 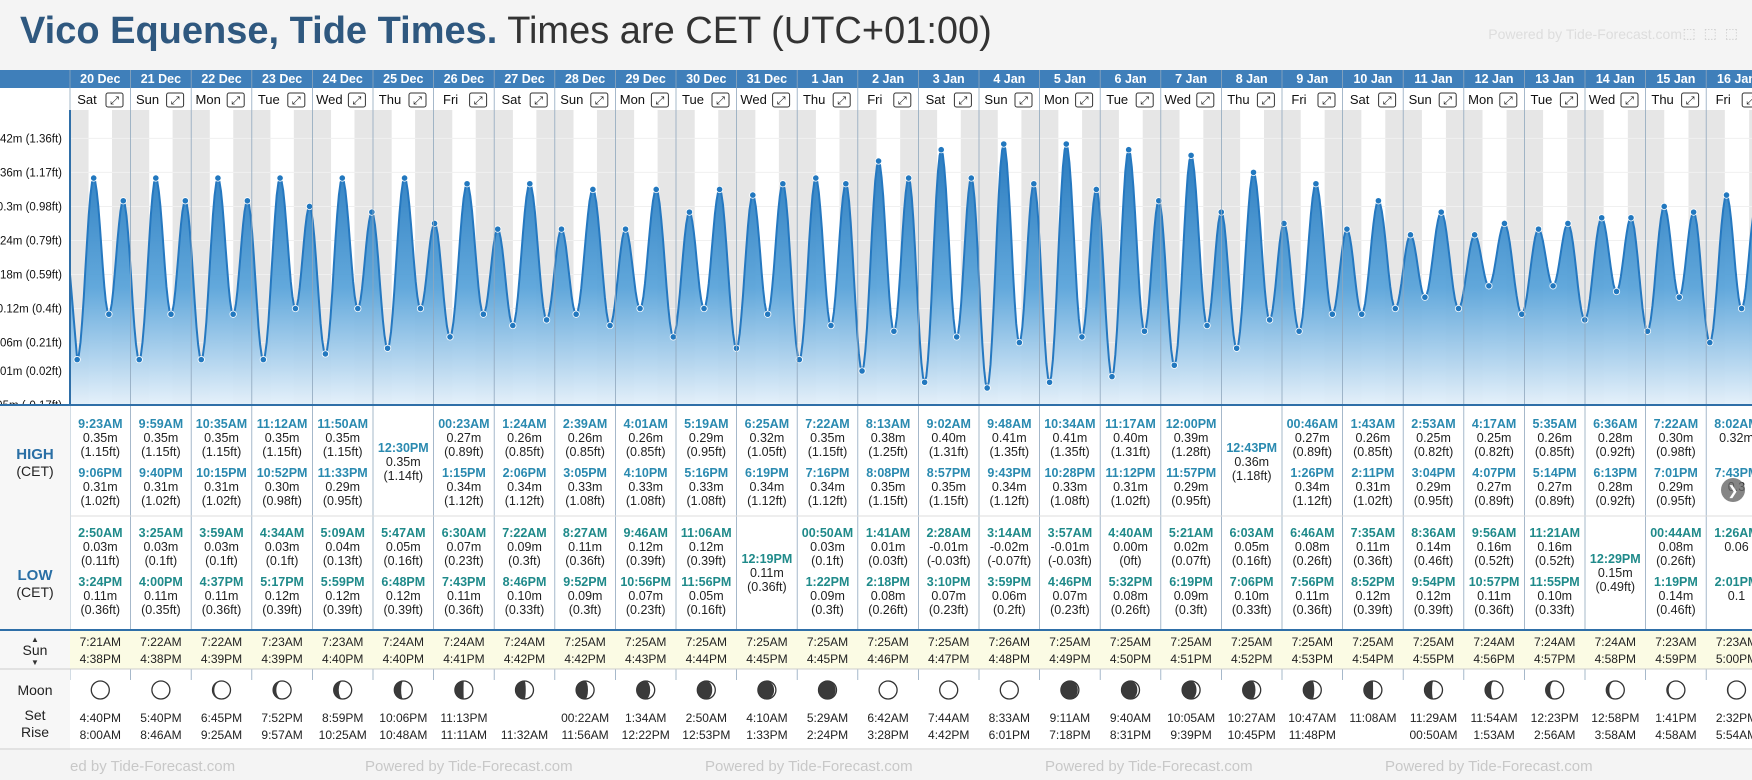 I want to click on sunset-time: 4:50PM, so click(x=1130, y=659).